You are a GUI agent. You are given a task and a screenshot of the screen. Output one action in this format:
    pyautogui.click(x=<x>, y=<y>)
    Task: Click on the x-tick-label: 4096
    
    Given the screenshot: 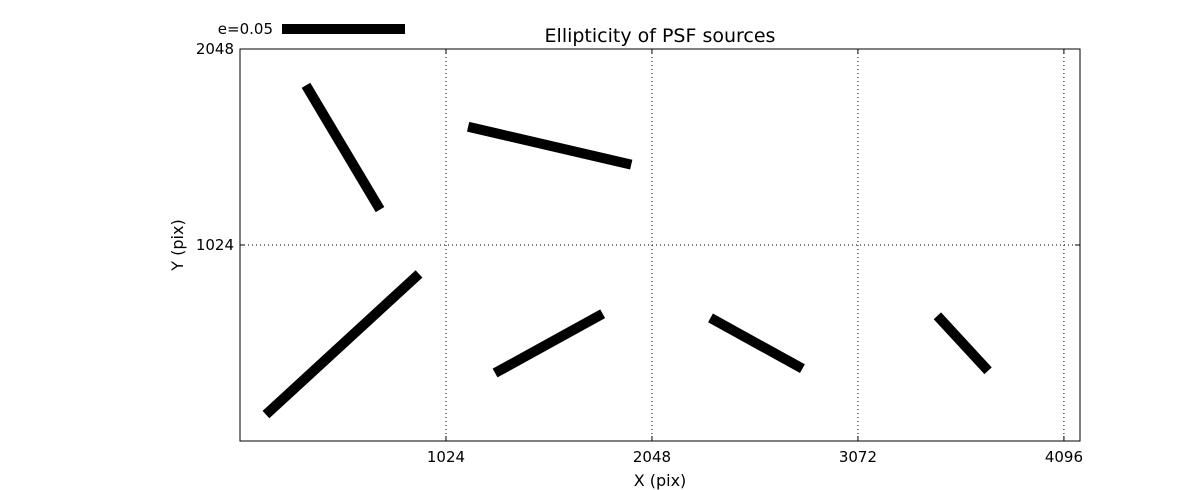 What is the action you would take?
    pyautogui.click(x=1064, y=457)
    